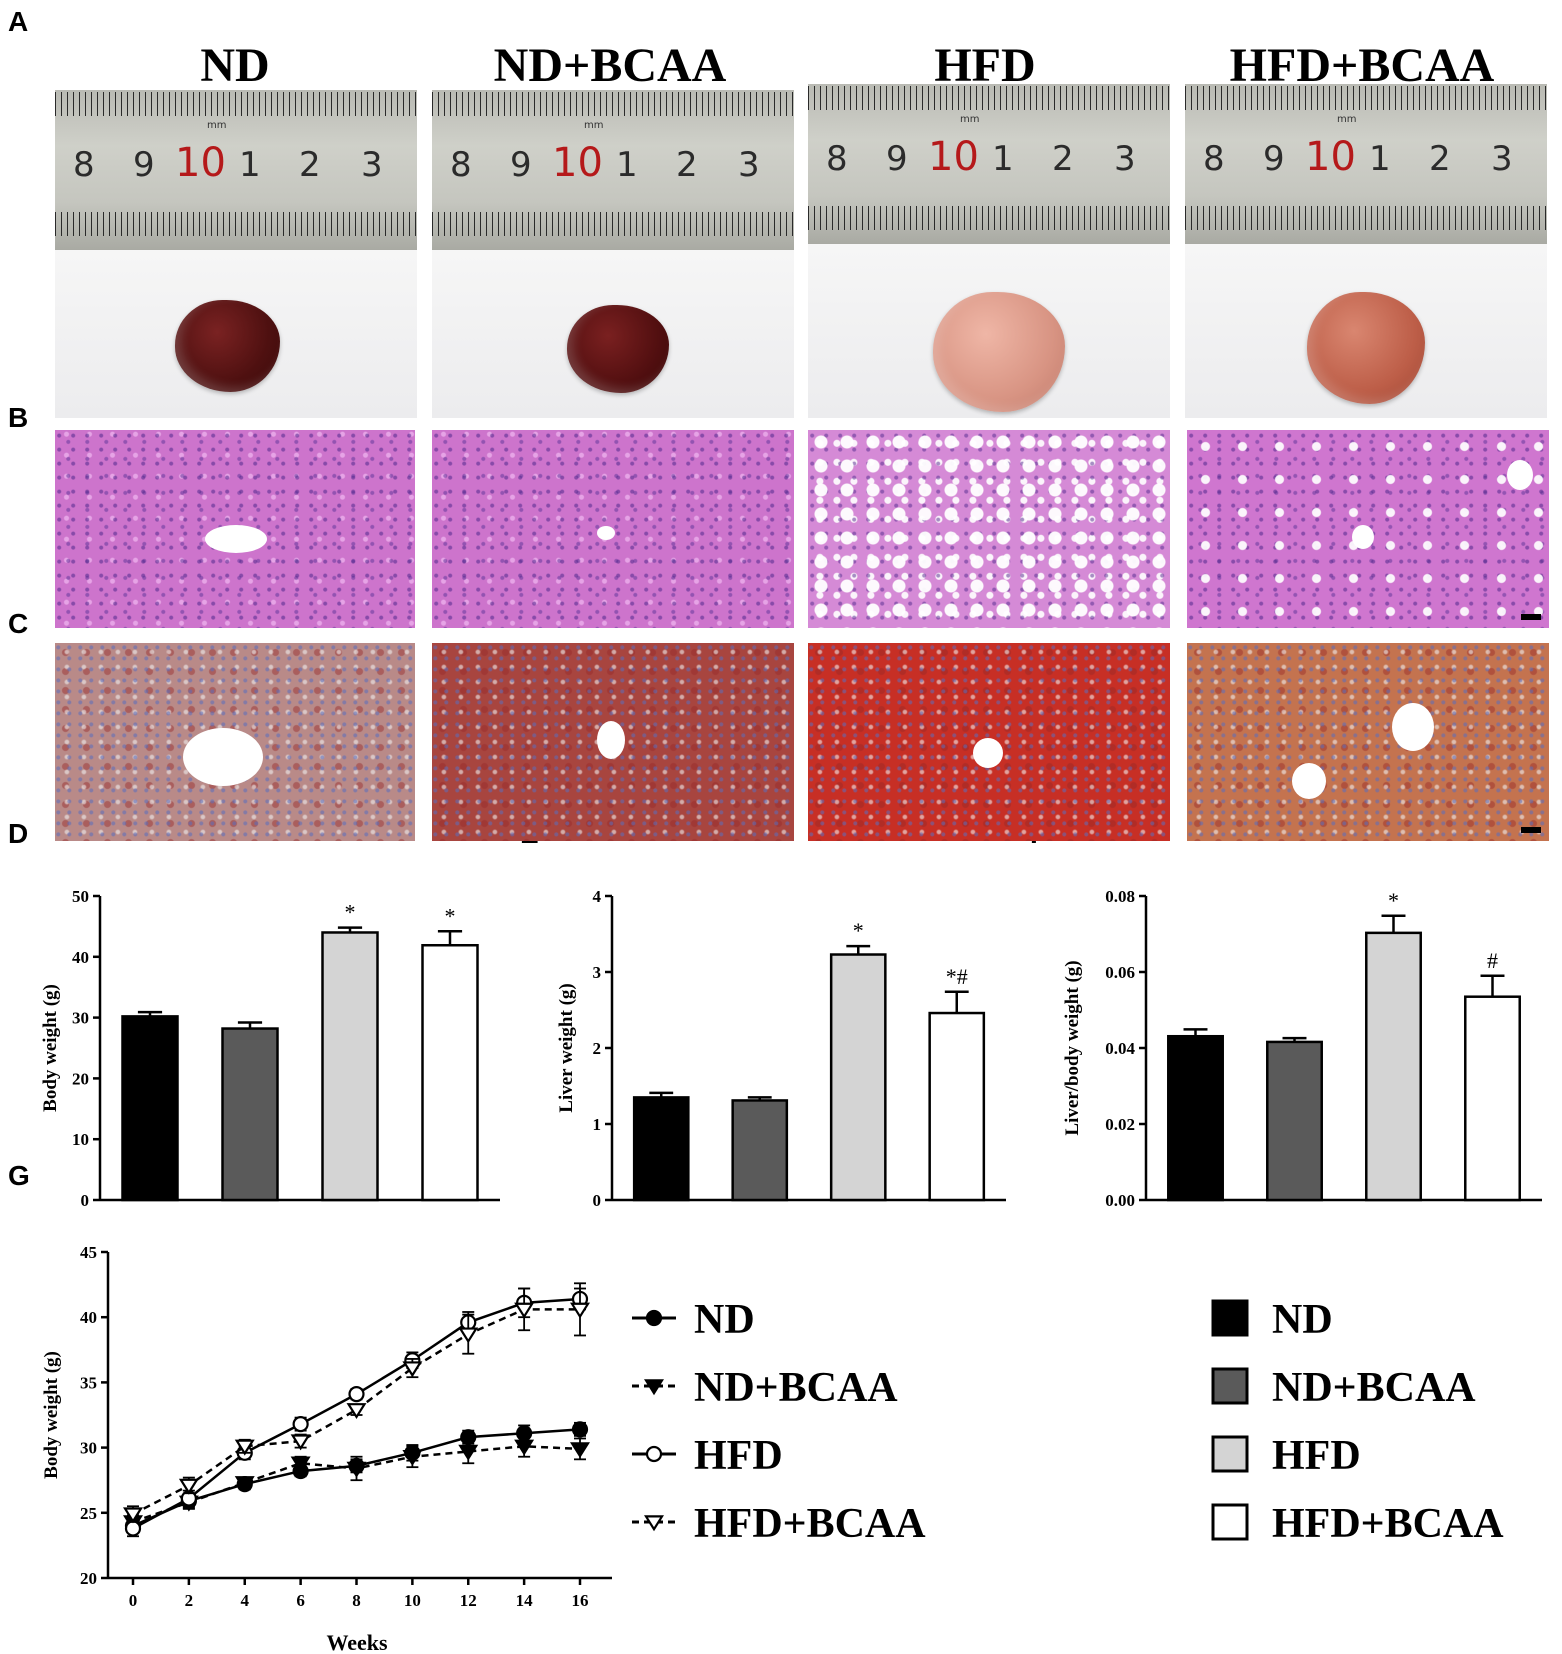 This screenshot has height=1654, width=1562. What do you see at coordinates (1531, 617) in the screenshot?
I see `scale-bar` at bounding box center [1531, 617].